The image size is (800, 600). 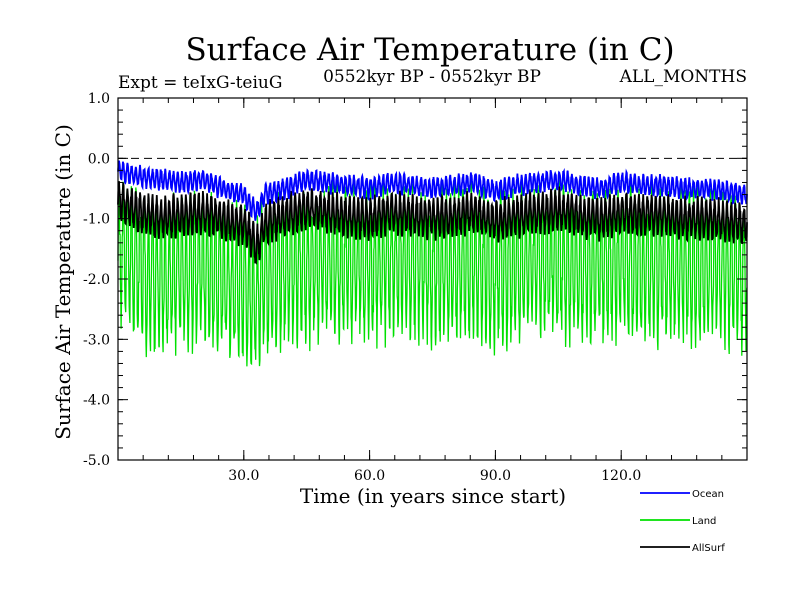 I want to click on legend: Ocean Land AllSurf, so click(x=682, y=521).